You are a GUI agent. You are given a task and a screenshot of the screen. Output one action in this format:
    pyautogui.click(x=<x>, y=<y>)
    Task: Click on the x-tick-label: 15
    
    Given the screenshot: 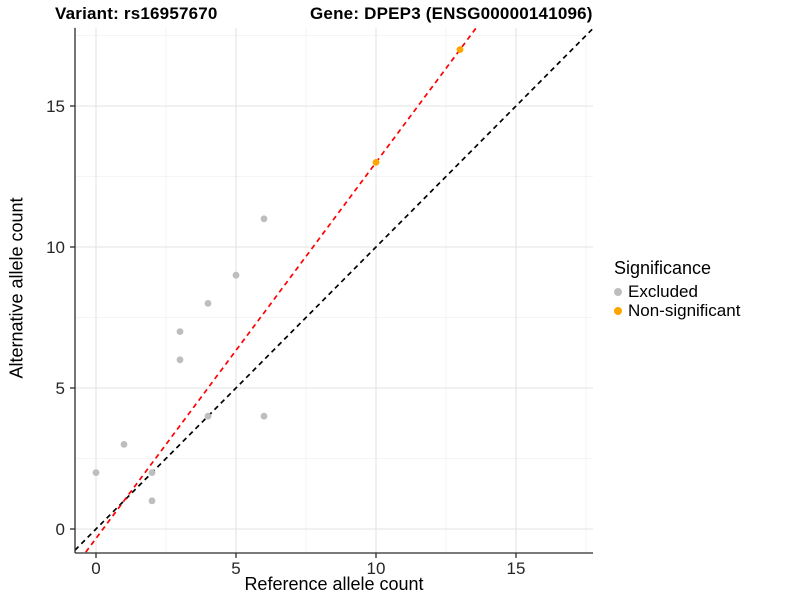 What is the action you would take?
    pyautogui.click(x=516, y=568)
    